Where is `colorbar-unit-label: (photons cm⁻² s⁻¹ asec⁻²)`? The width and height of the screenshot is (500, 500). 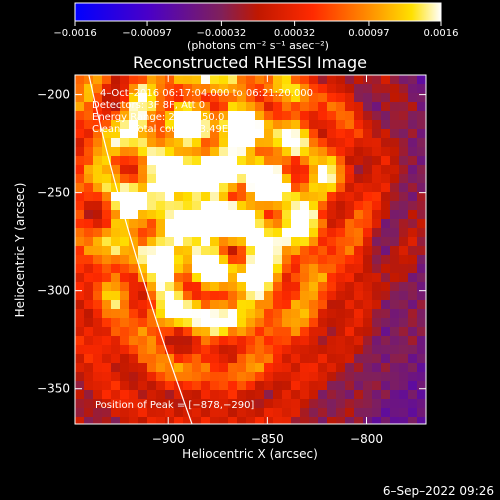
colorbar-unit-label: (photons cm⁻² s⁻¹ asec⁻²) is located at coordinates (258, 45).